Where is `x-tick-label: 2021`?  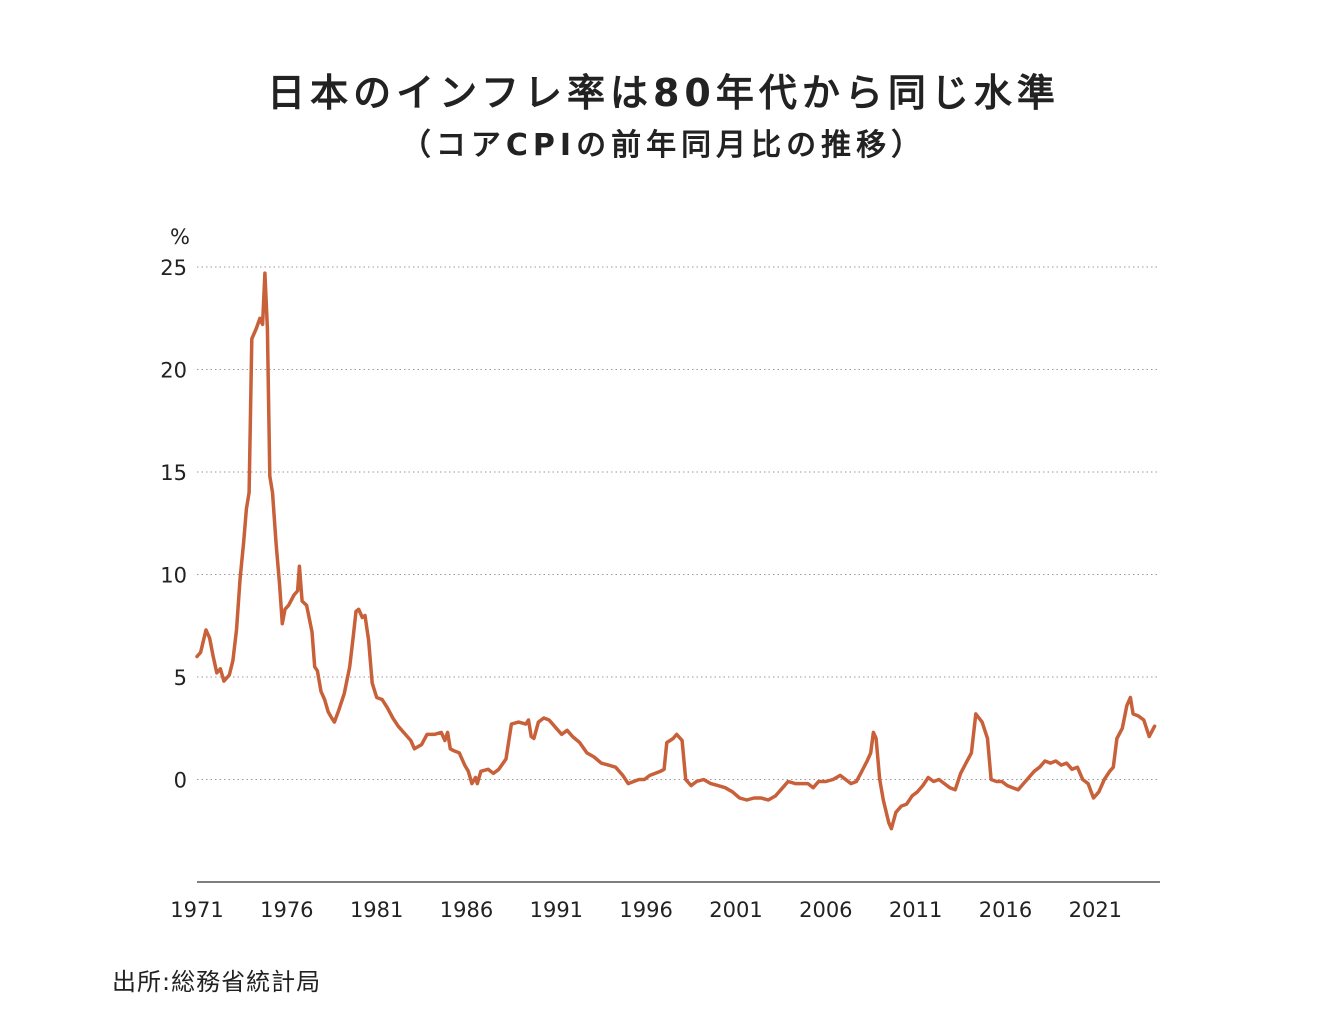 x-tick-label: 2021 is located at coordinates (1095, 910).